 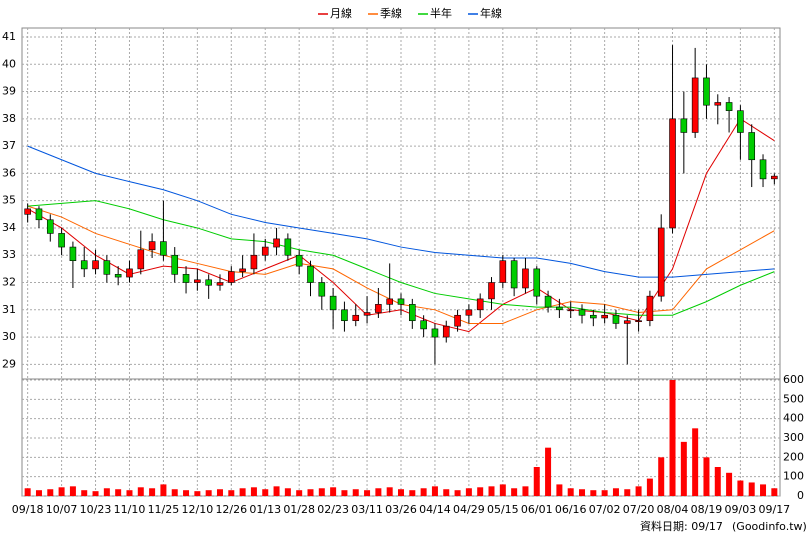 What do you see at coordinates (639, 509) in the screenshot?
I see `x-tick-label: 07/20` at bounding box center [639, 509].